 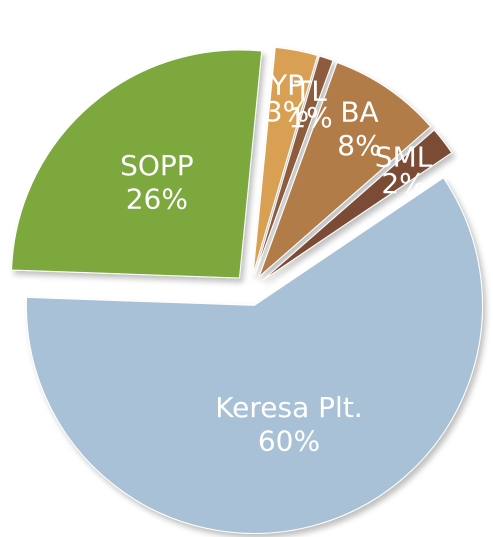 What do you see at coordinates (404, 157) in the screenshot?
I see `slice-label: SML` at bounding box center [404, 157].